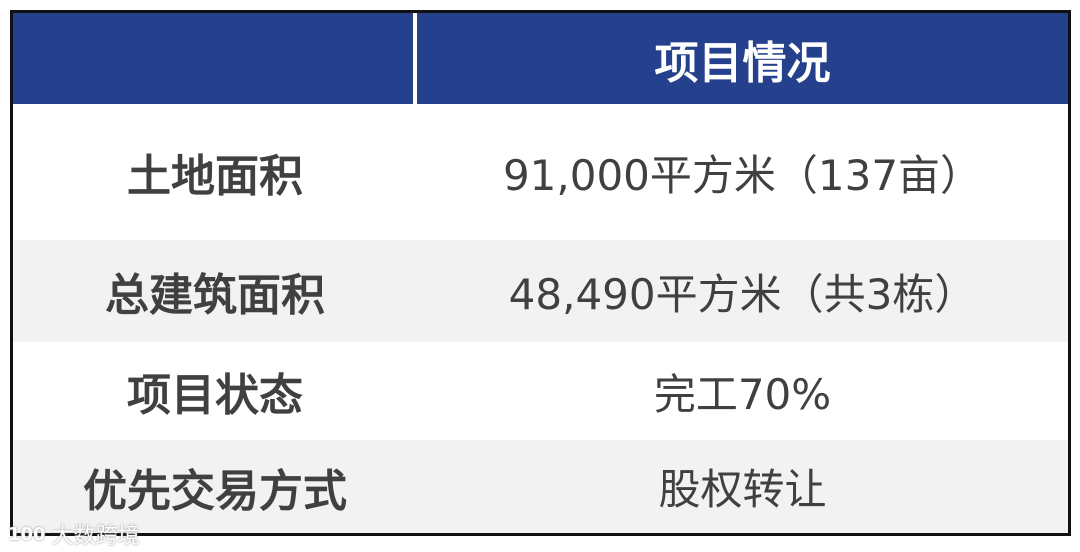 The height and width of the screenshot is (552, 1080). I want to click on row-label: 项目状态, so click(215, 395).